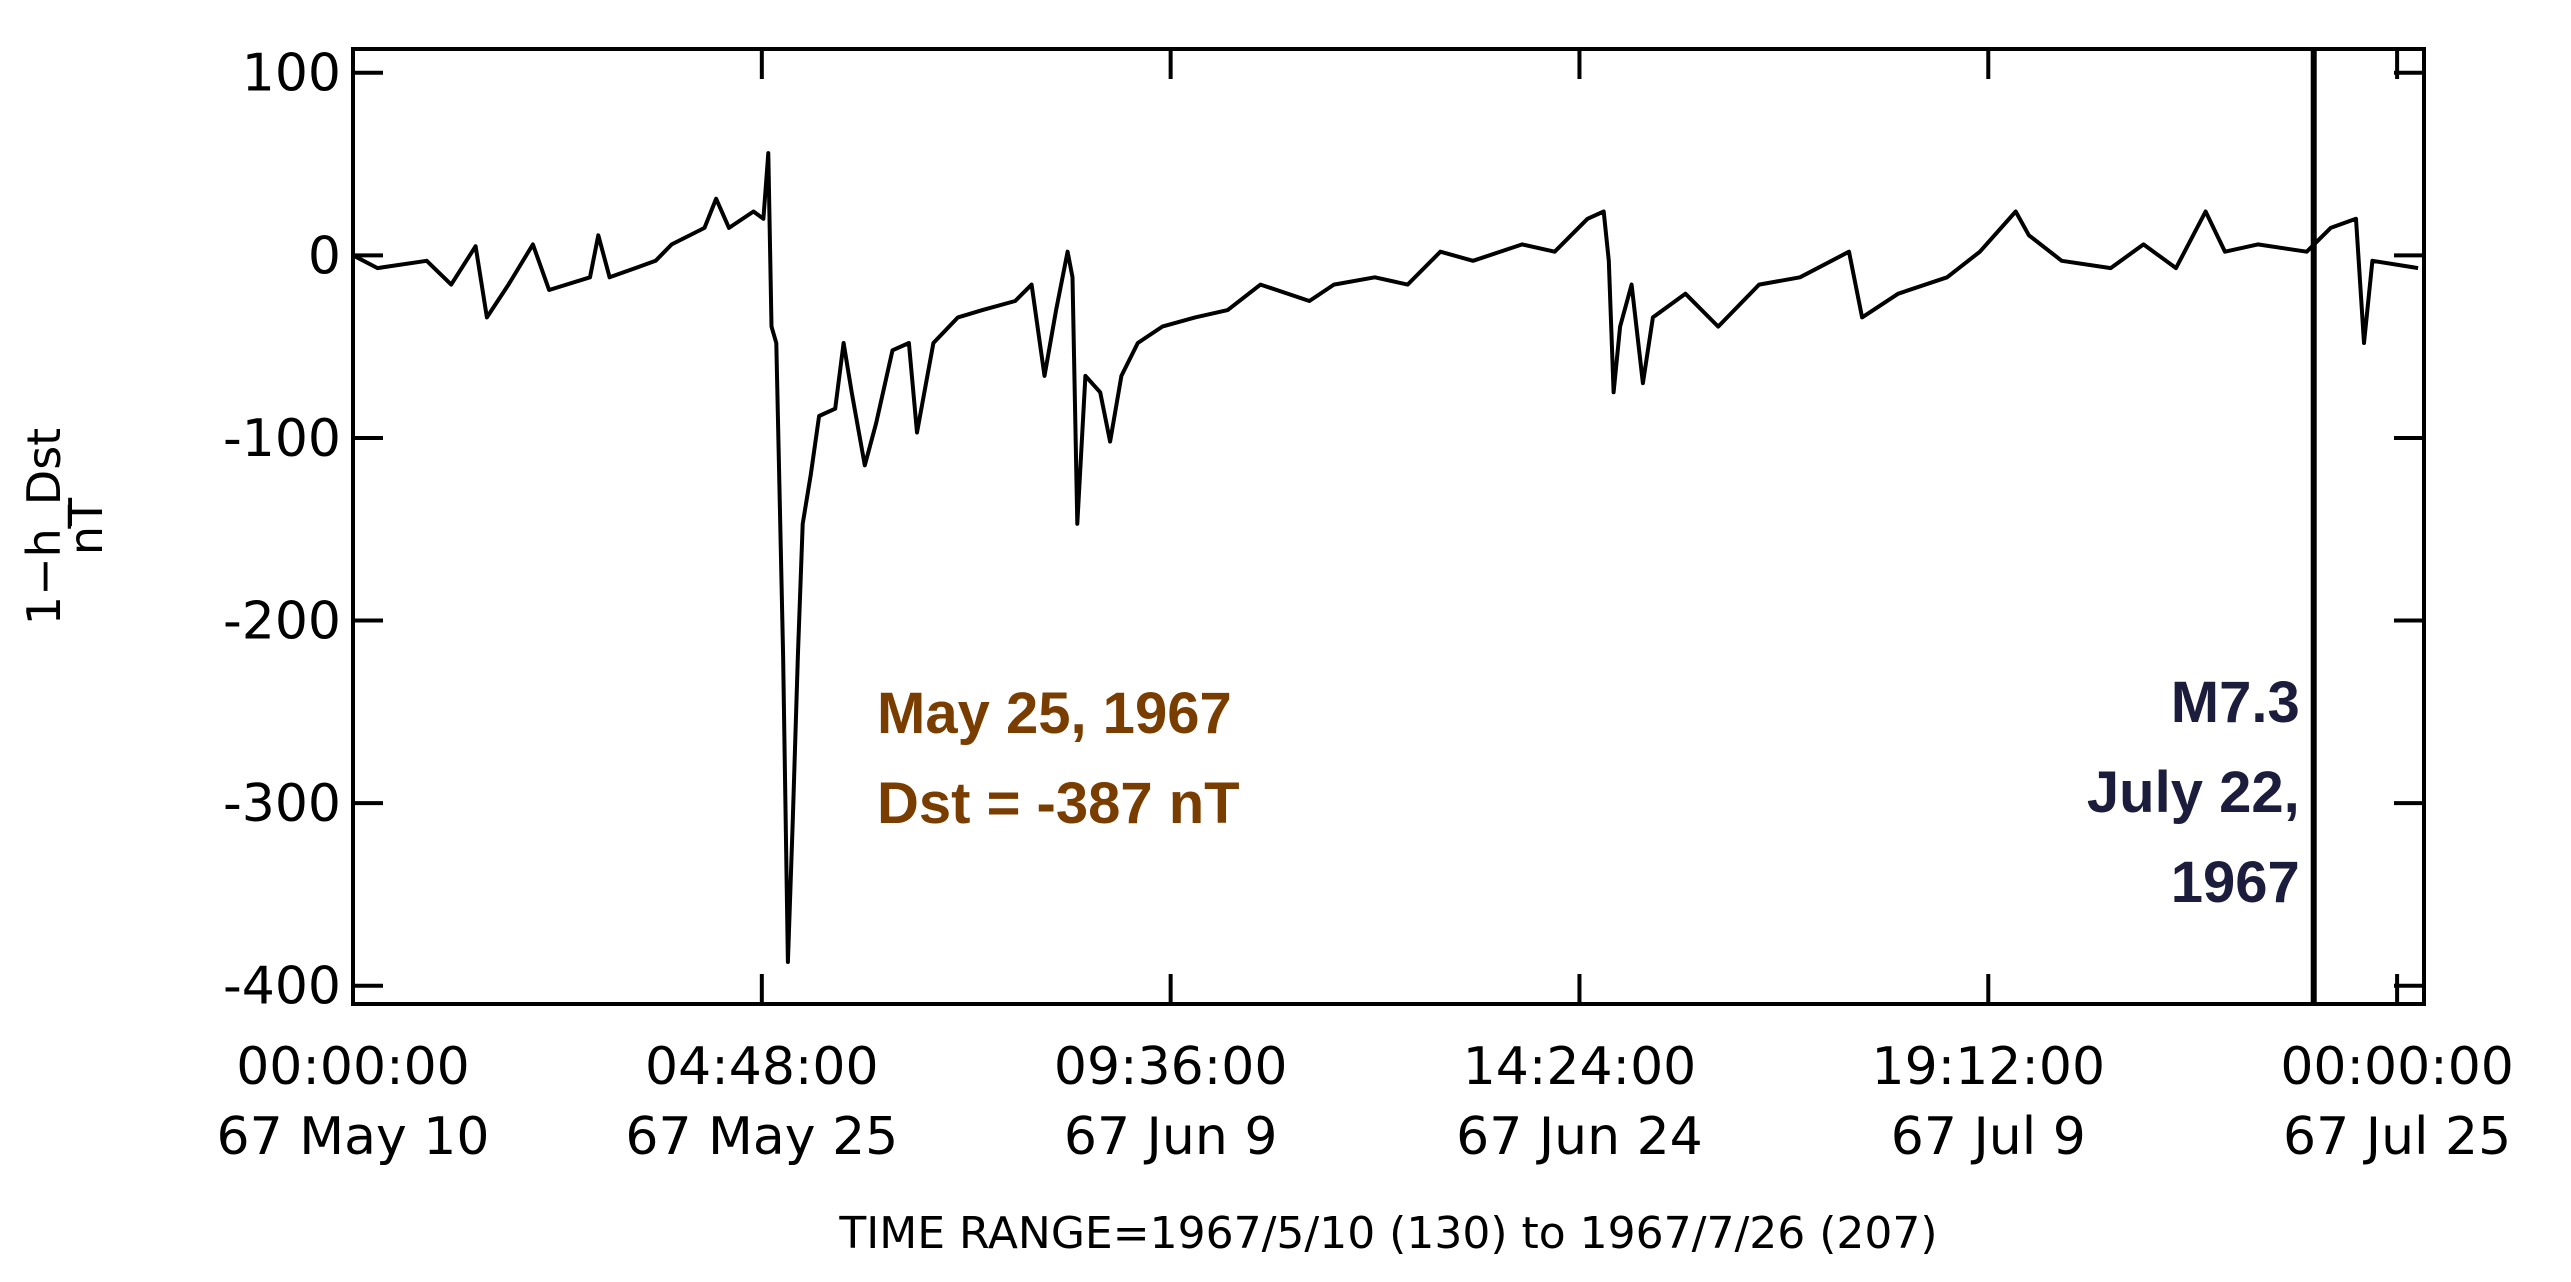 The height and width of the screenshot is (1282, 2571). What do you see at coordinates (762, 1067) in the screenshot?
I see `x-tick-label: 04:48:00` at bounding box center [762, 1067].